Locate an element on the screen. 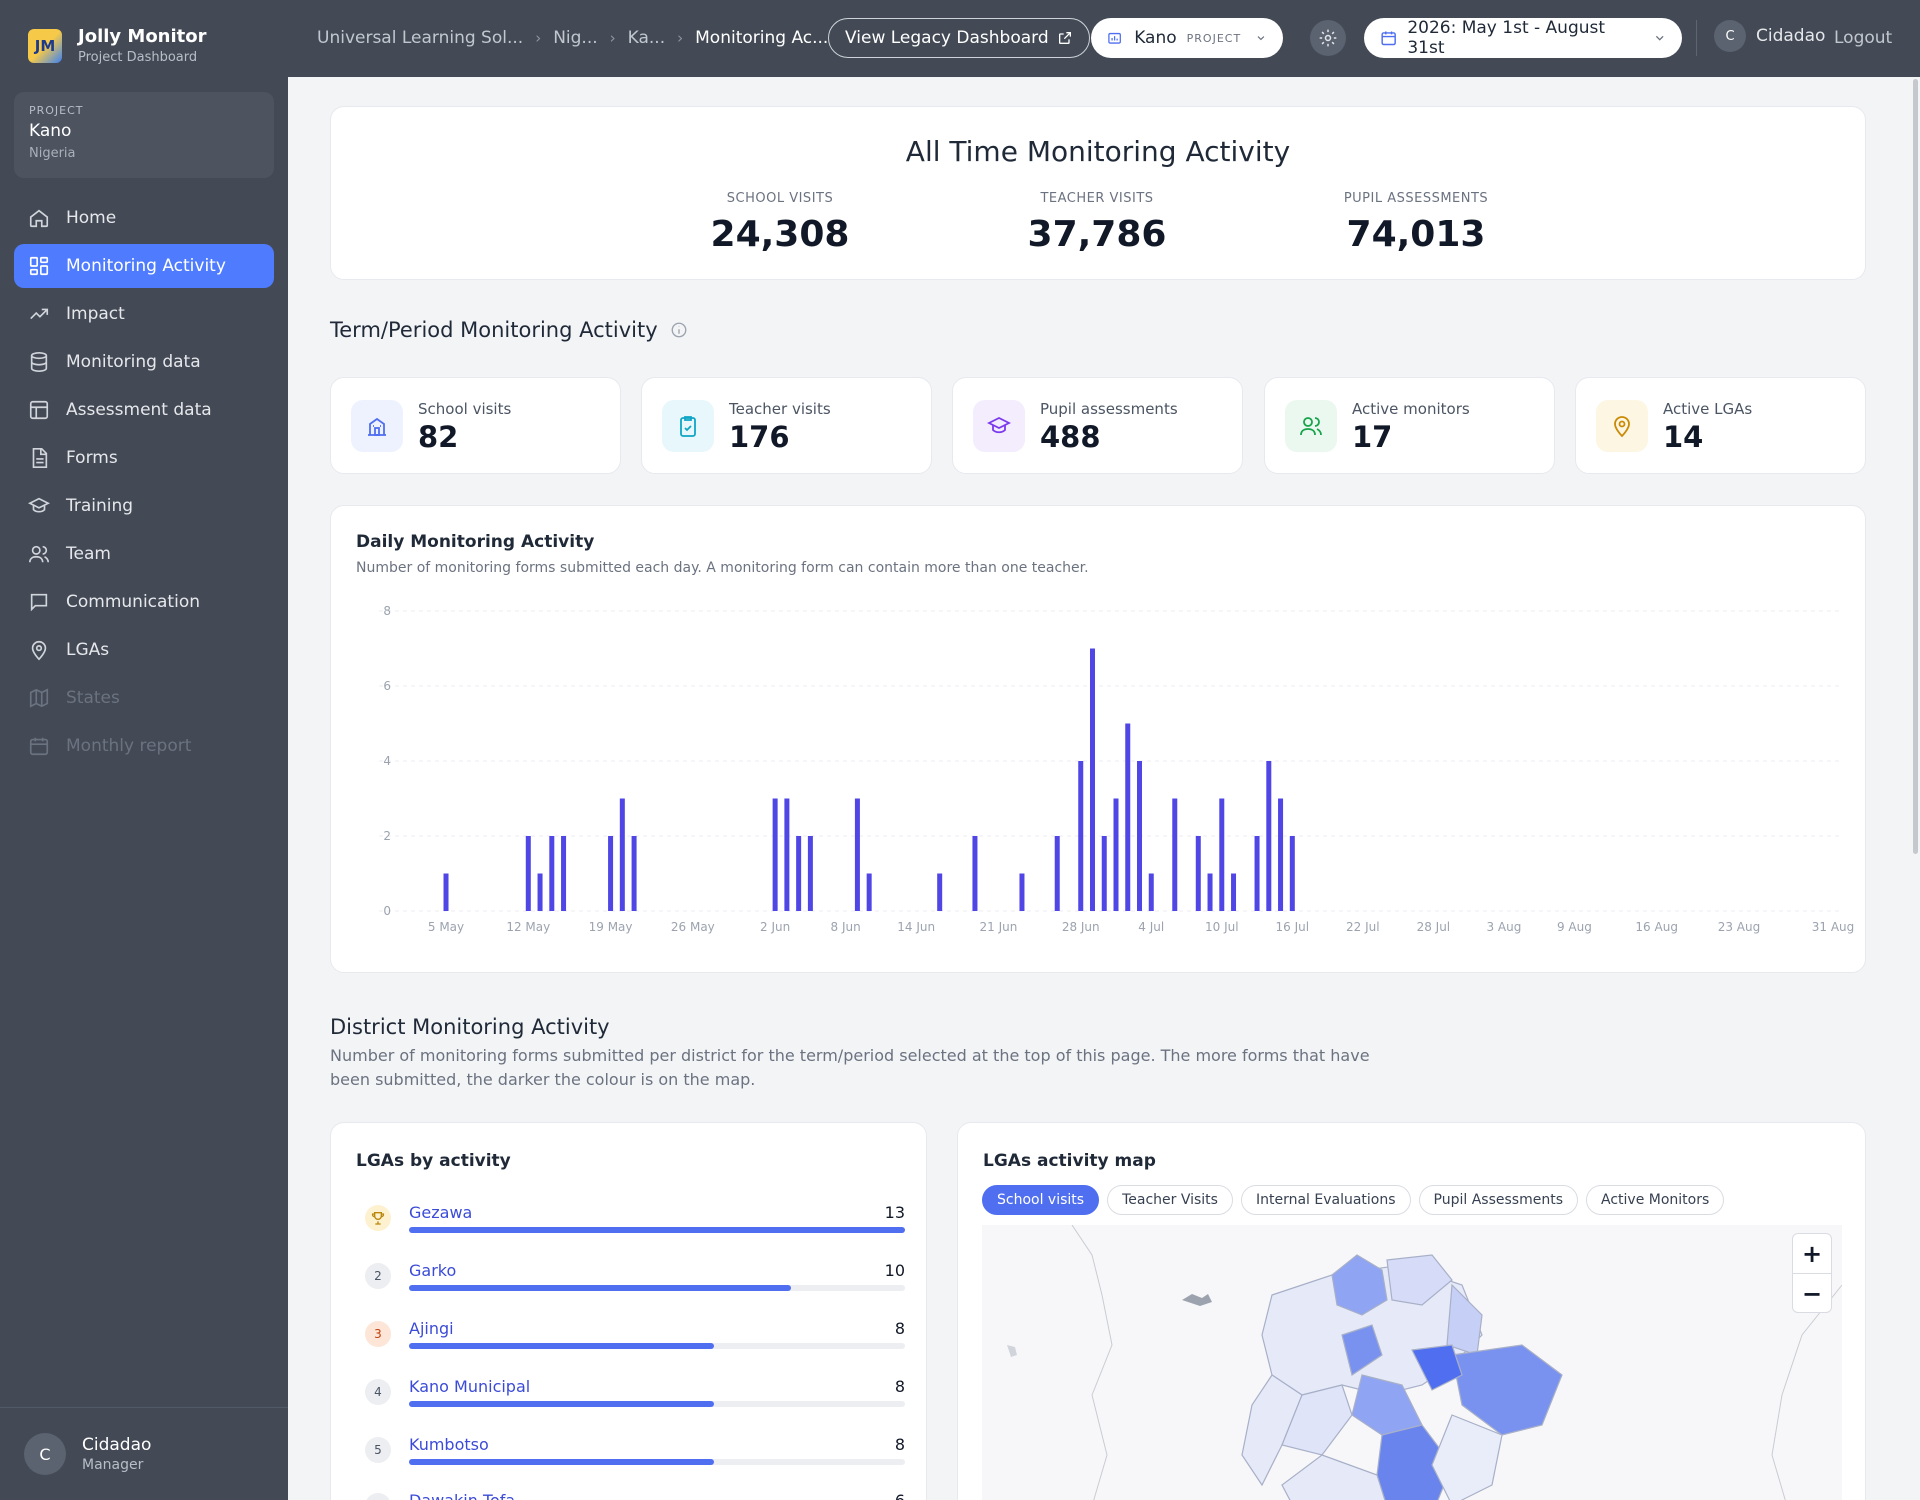  lga-name-link: Kano Municipal is located at coordinates (470, 1386).